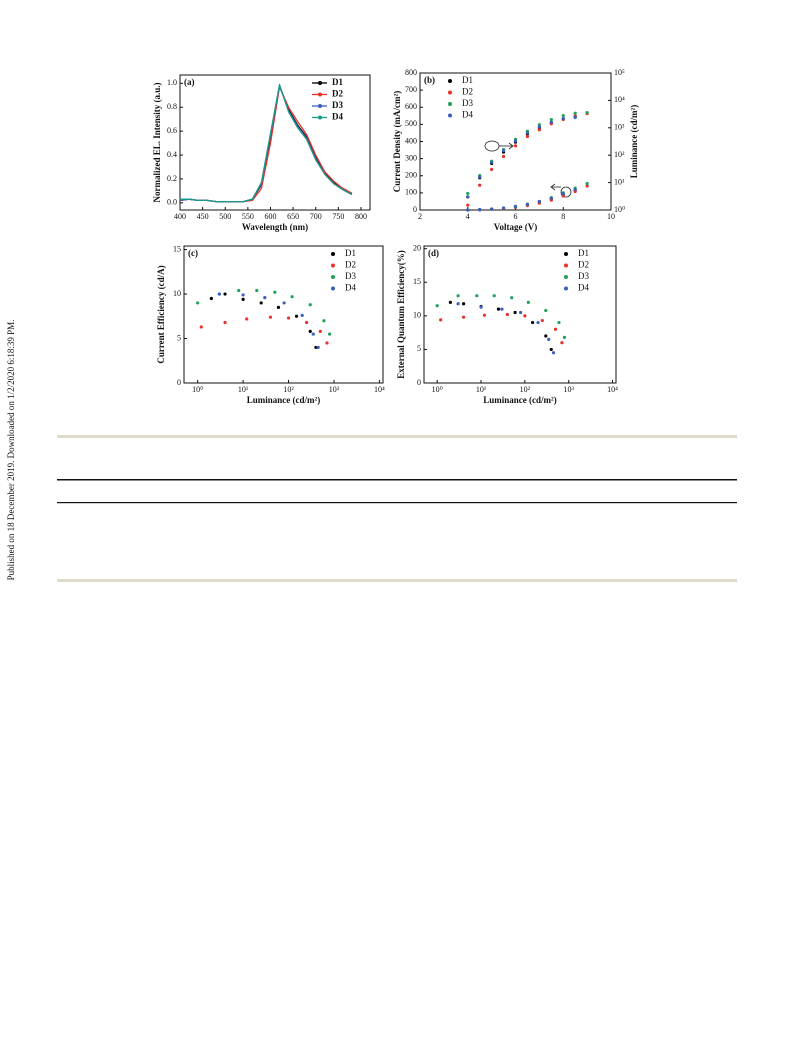 The height and width of the screenshot is (1044, 793). What do you see at coordinates (172, 154) in the screenshot?
I see `y-tick-label: 0.4` at bounding box center [172, 154].